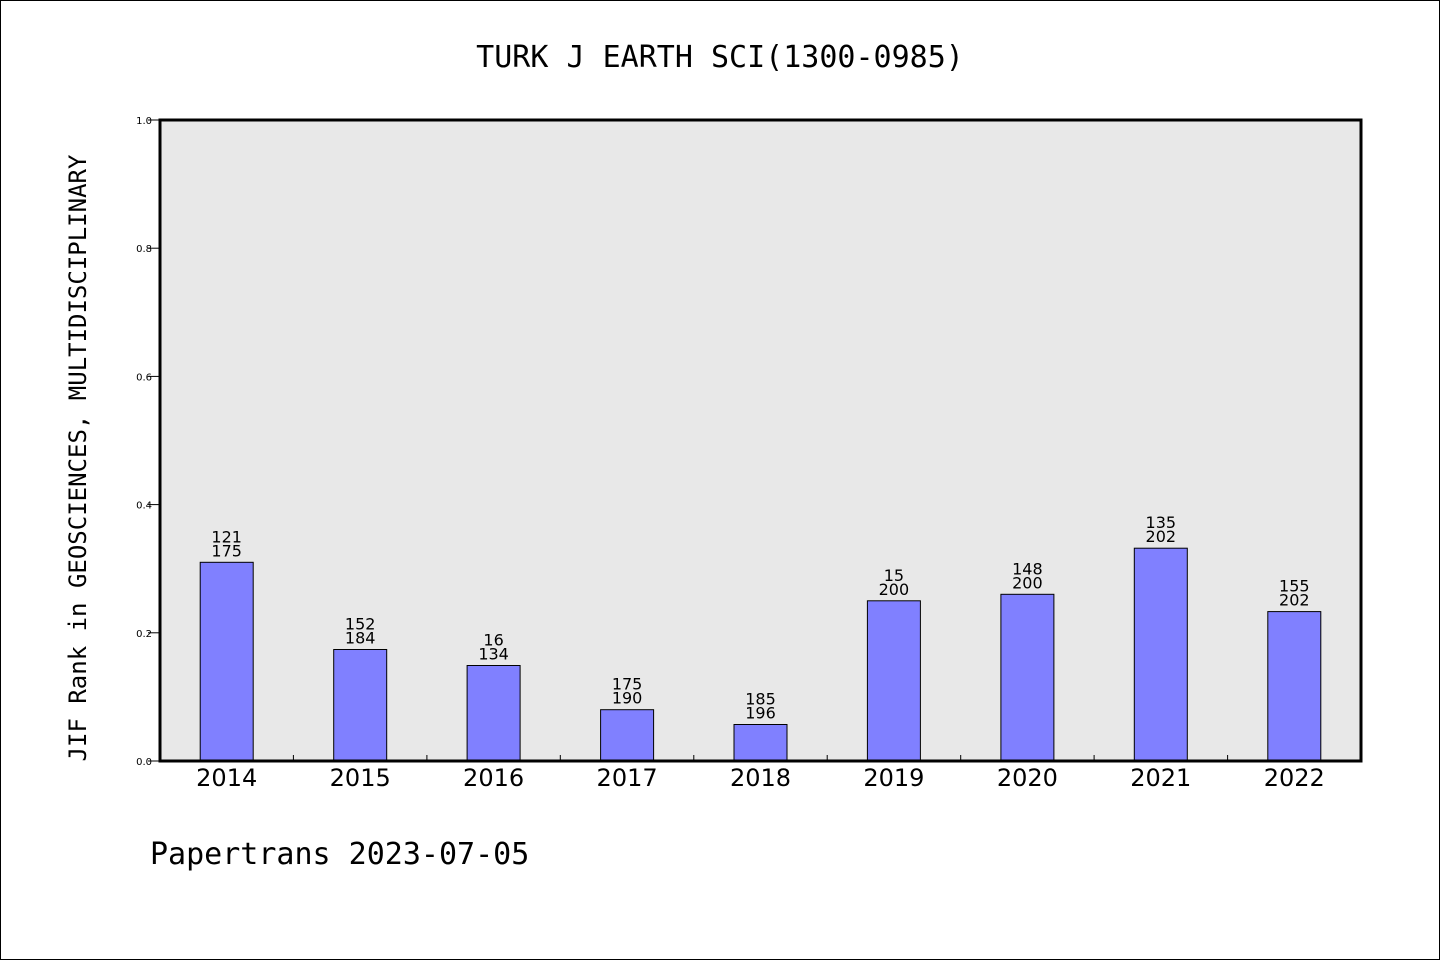 The image size is (1440, 960). What do you see at coordinates (1294, 586) in the screenshot?
I see `bar-rank-label-2022: 155` at bounding box center [1294, 586].